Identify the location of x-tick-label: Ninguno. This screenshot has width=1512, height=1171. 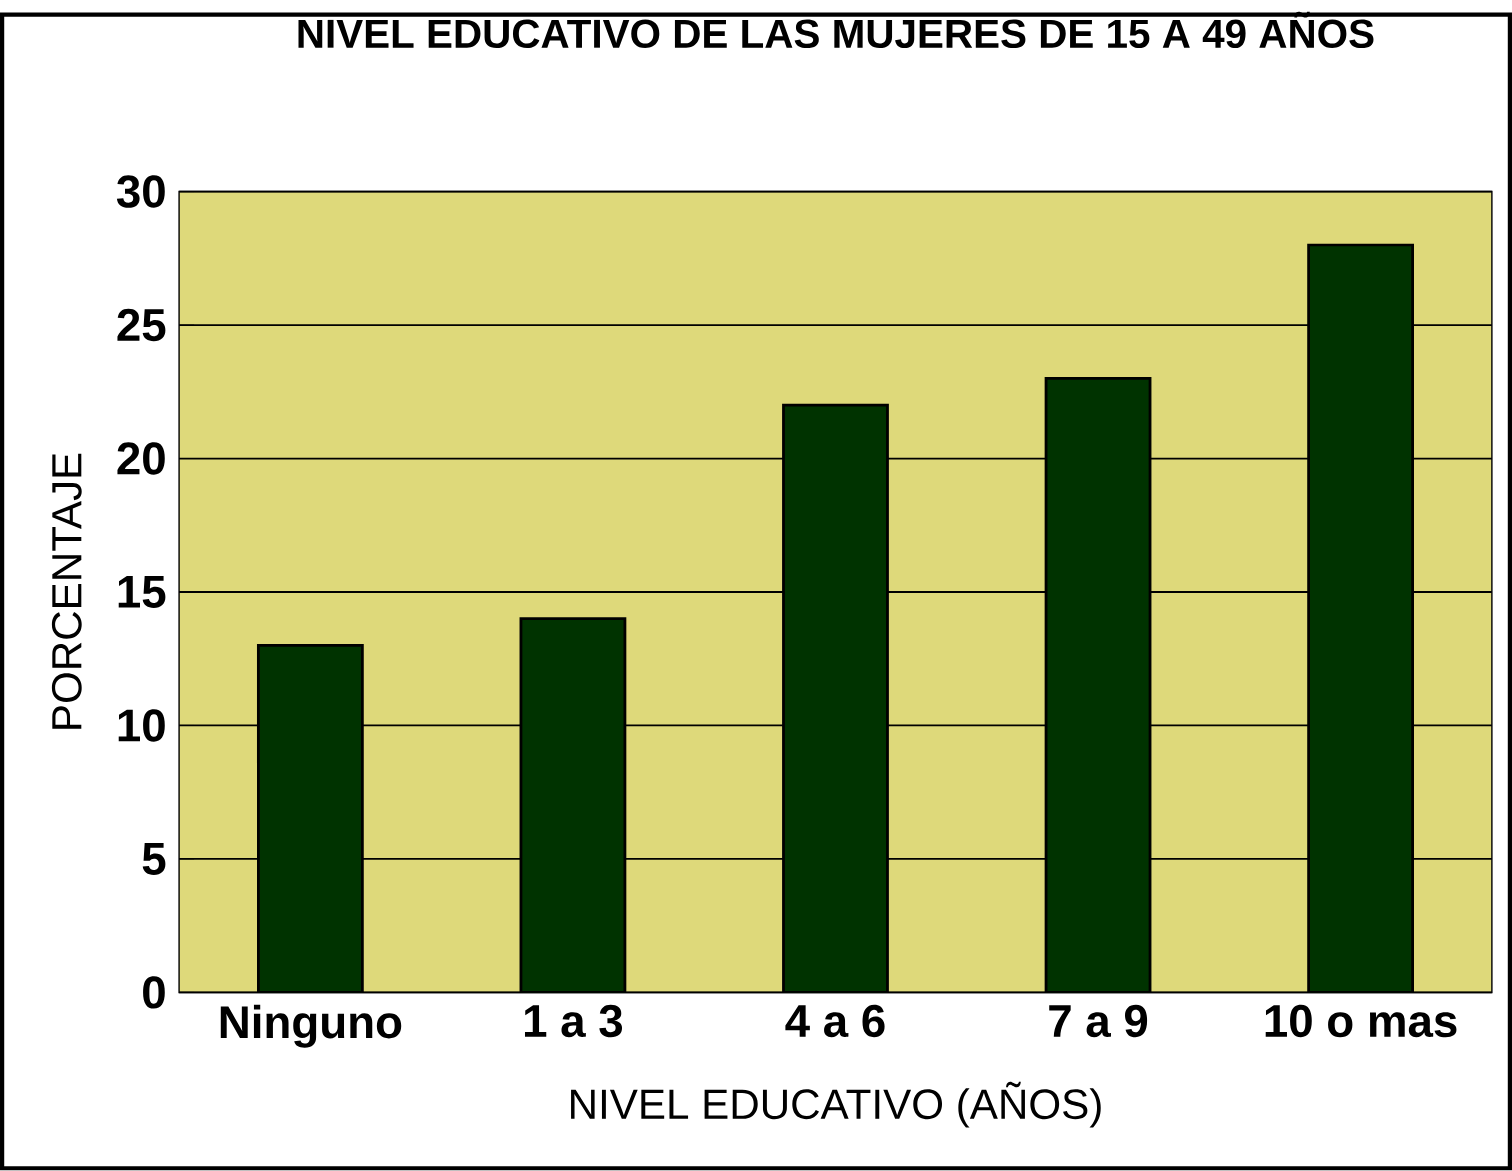
(311, 1026).